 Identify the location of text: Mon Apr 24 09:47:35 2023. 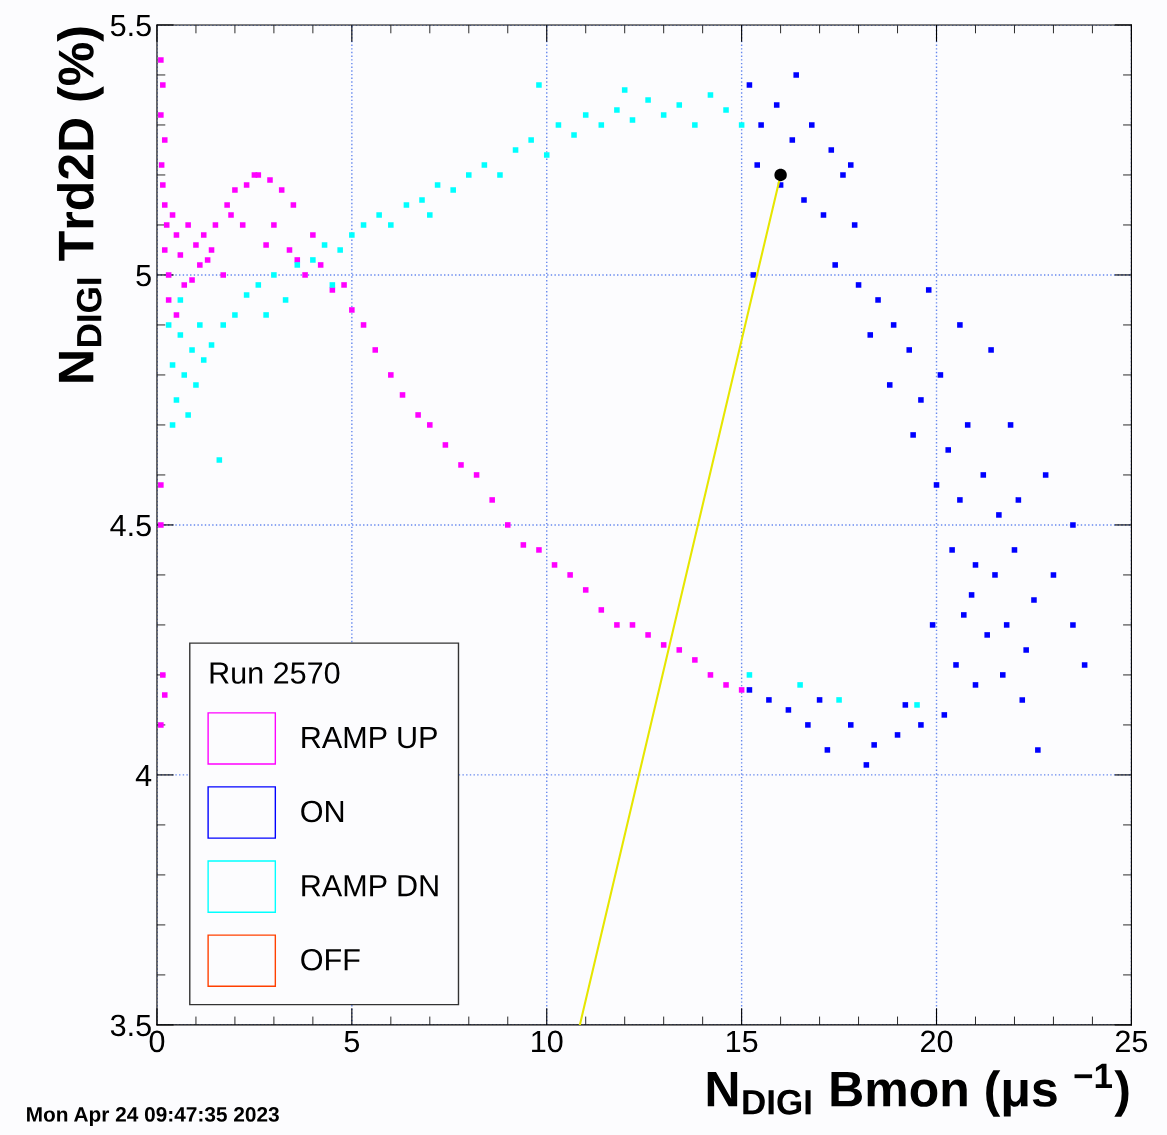
(153, 1116).